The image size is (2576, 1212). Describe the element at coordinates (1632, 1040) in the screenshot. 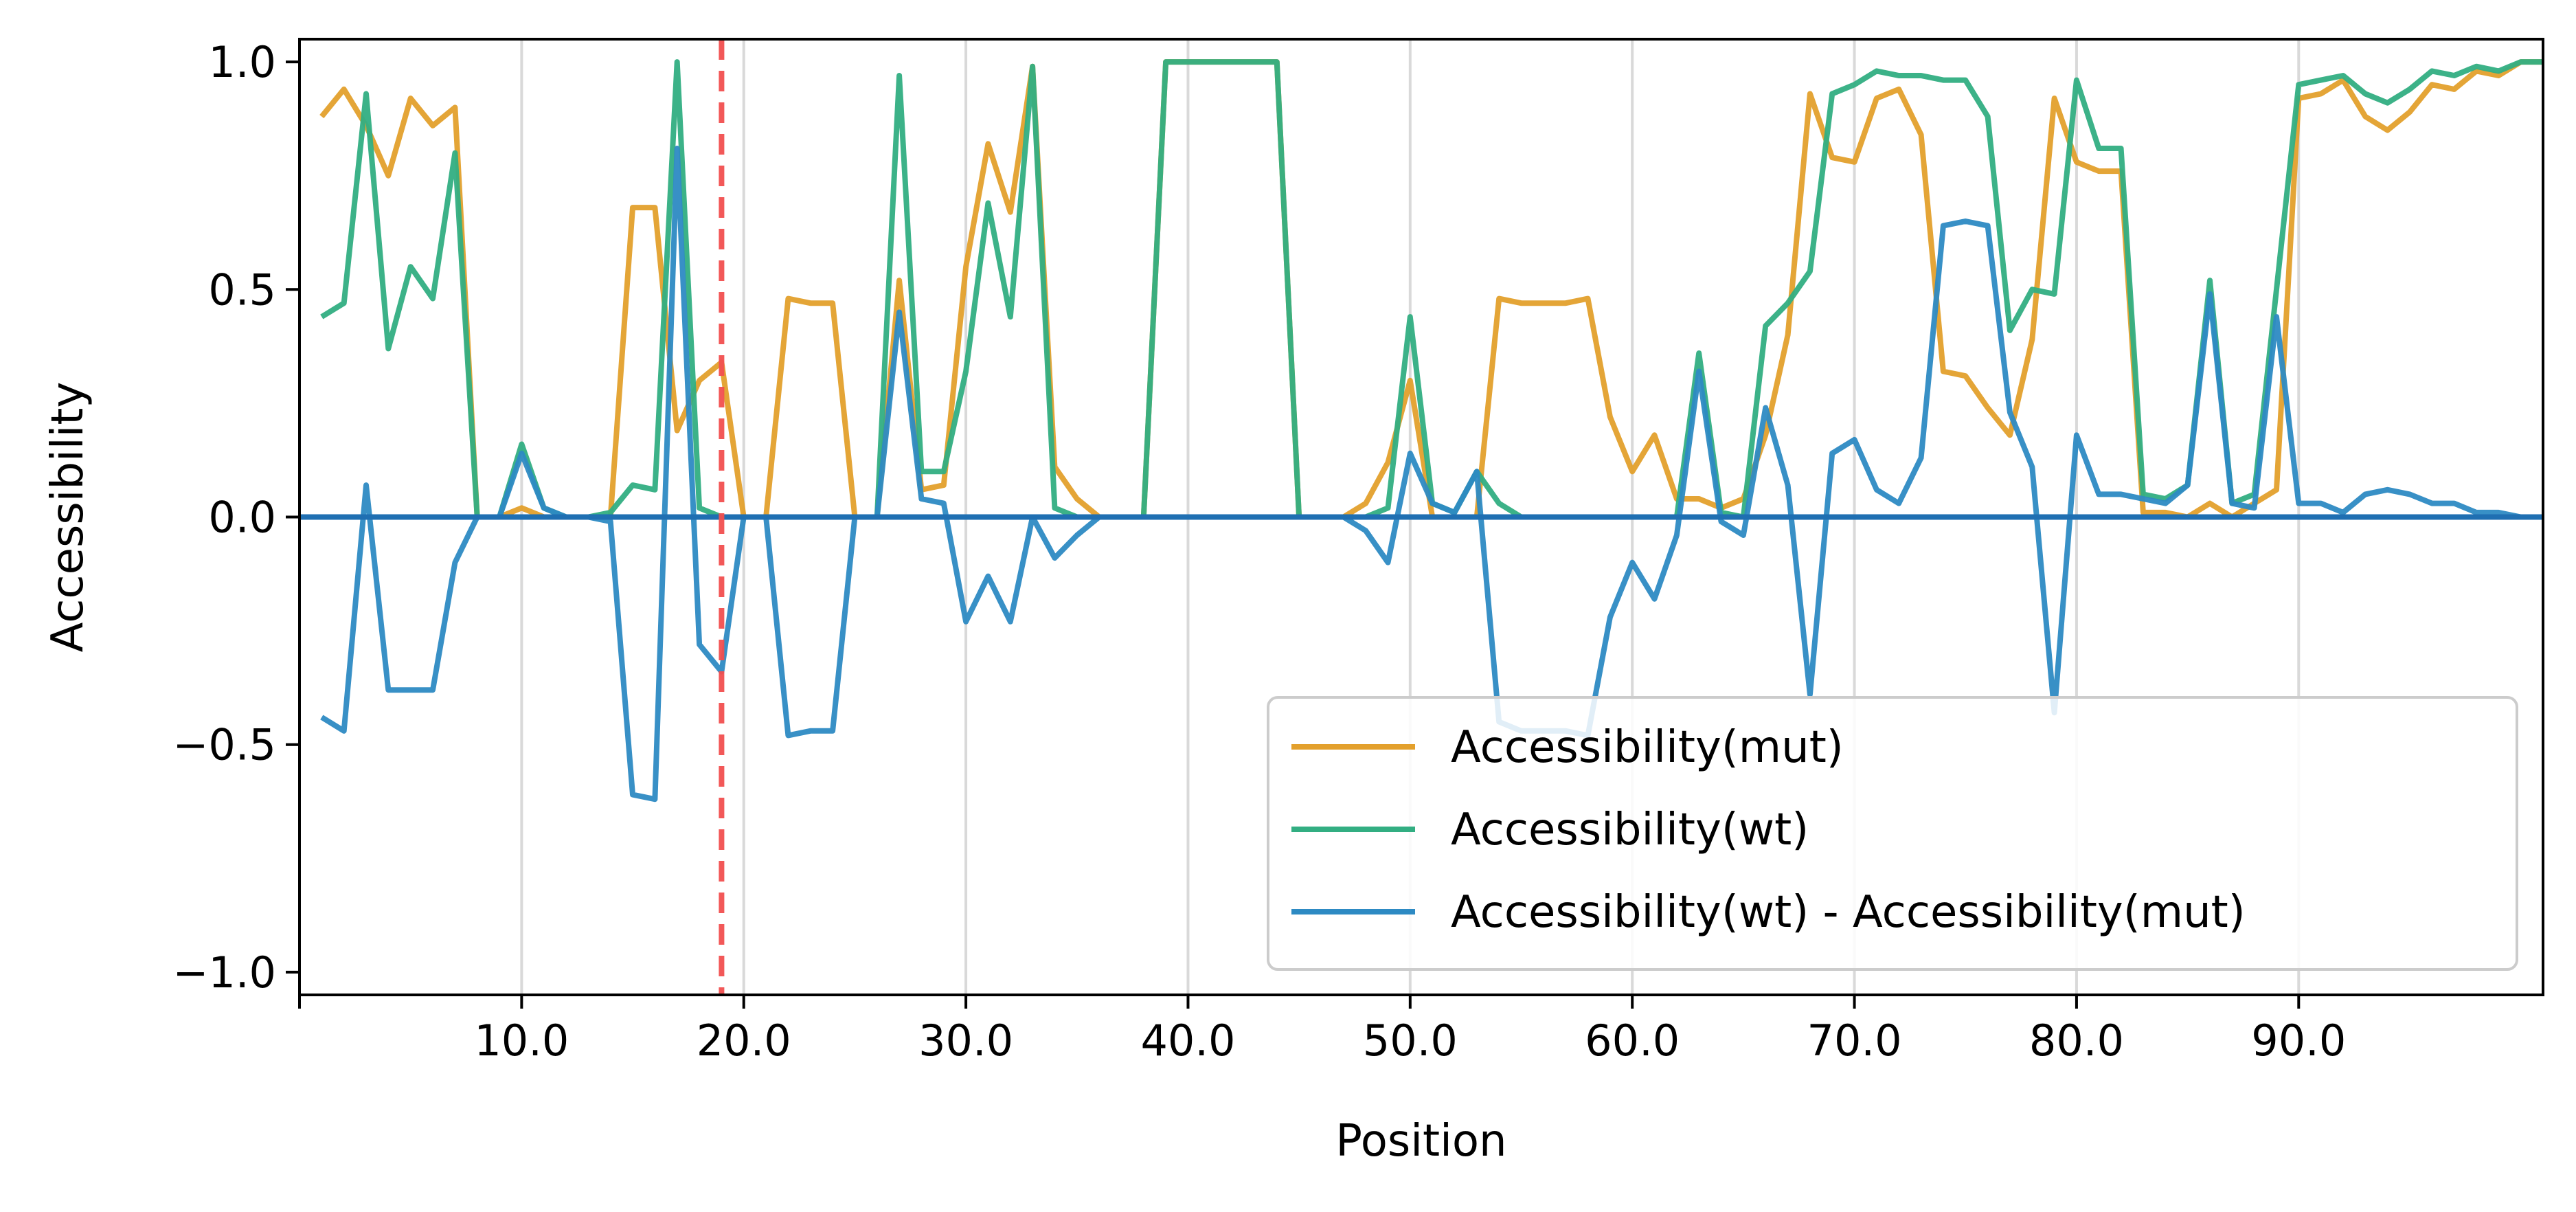

I see `x-tick-label: 60.0` at that location.